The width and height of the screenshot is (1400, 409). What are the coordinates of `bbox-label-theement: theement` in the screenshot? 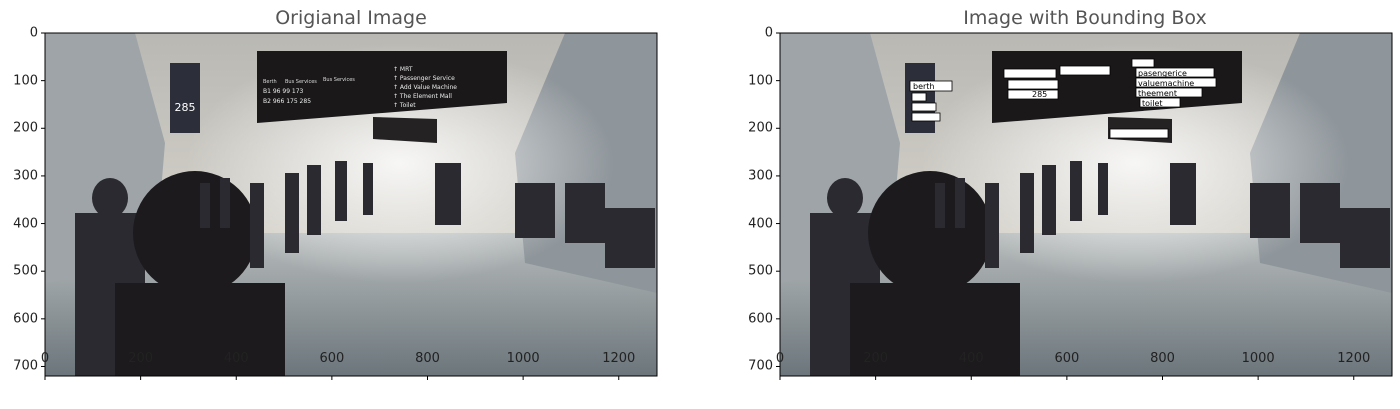 It's located at (1157, 93).